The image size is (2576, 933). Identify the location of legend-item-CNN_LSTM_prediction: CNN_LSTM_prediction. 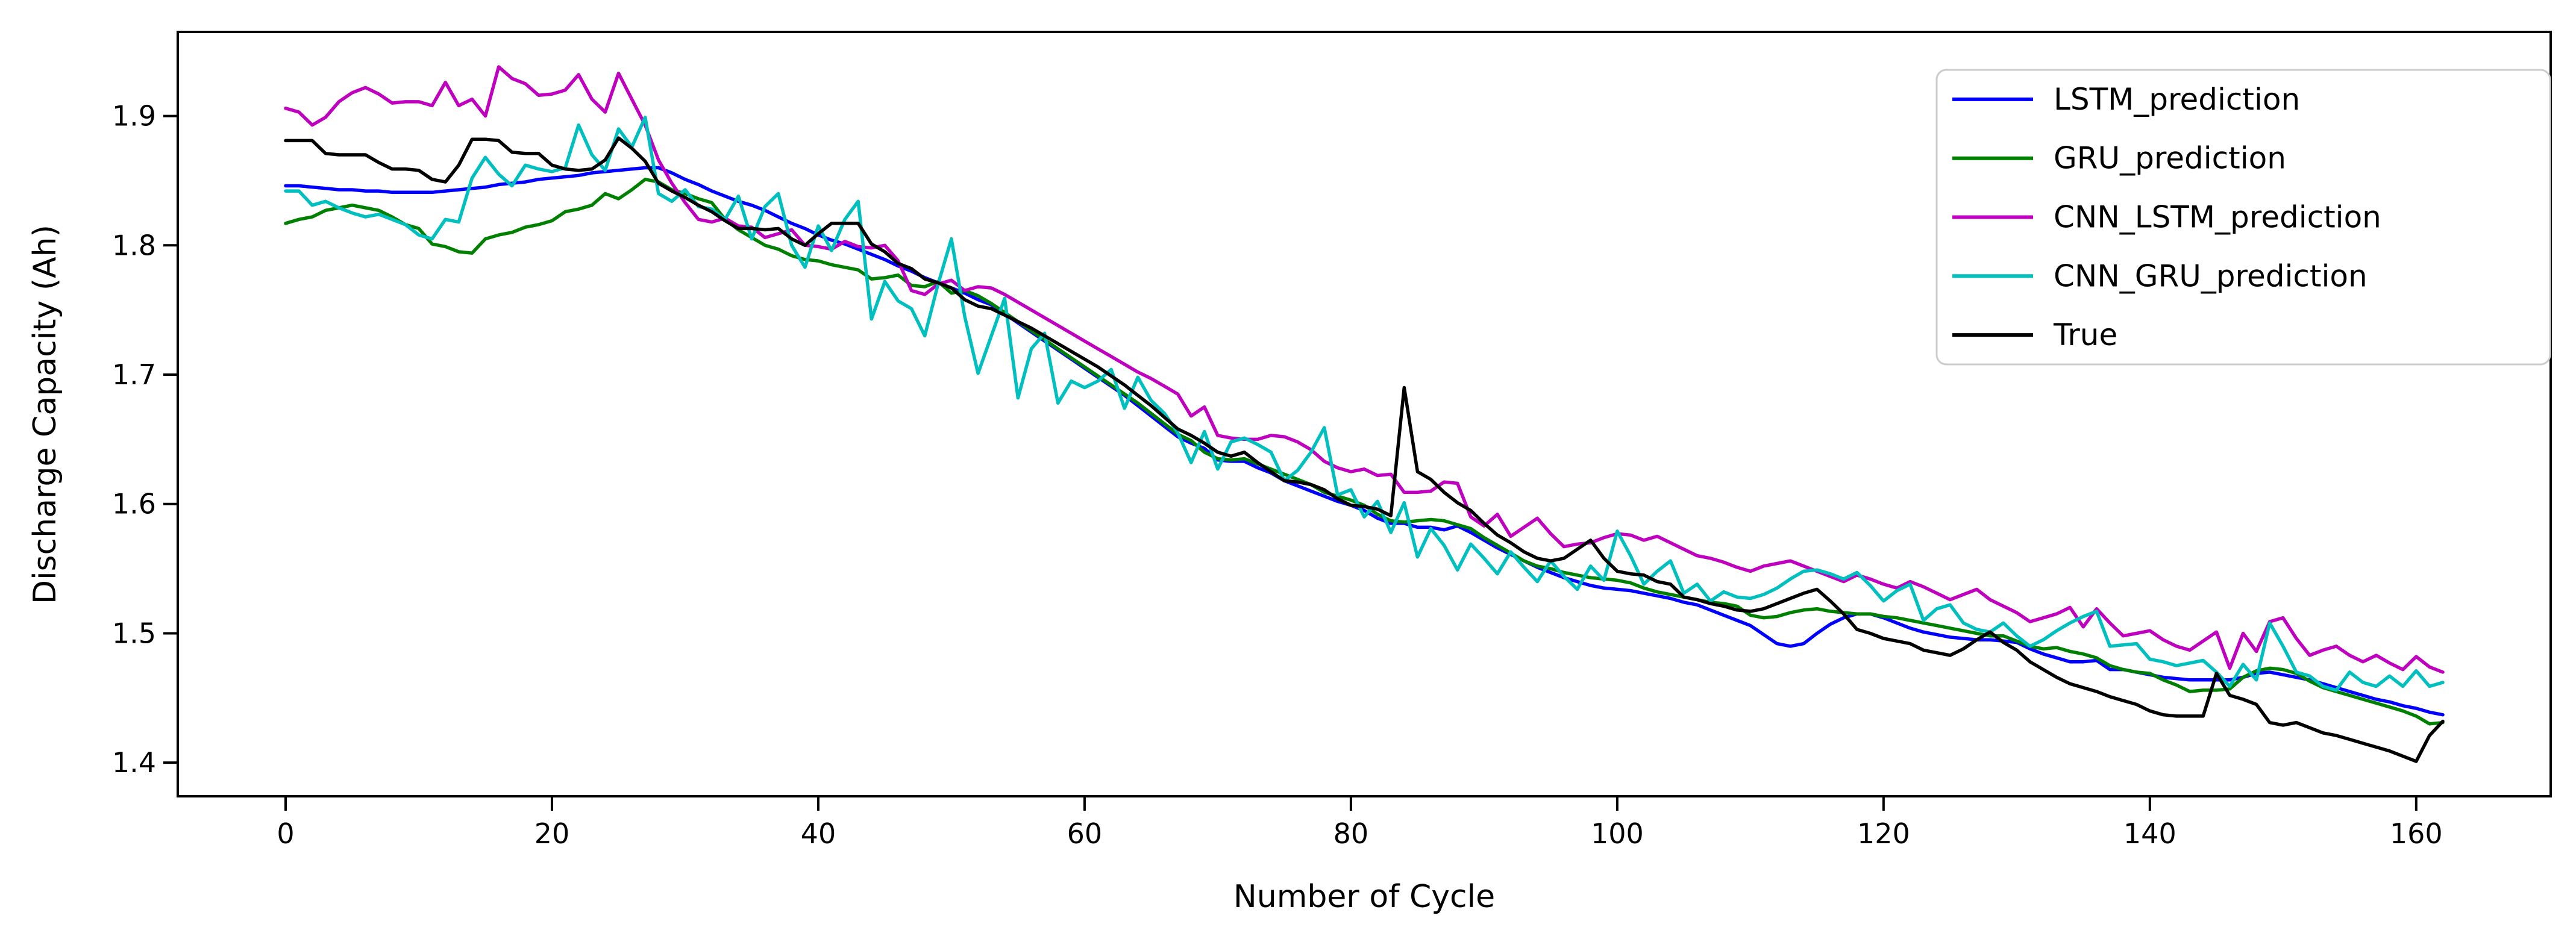
(2166, 217).